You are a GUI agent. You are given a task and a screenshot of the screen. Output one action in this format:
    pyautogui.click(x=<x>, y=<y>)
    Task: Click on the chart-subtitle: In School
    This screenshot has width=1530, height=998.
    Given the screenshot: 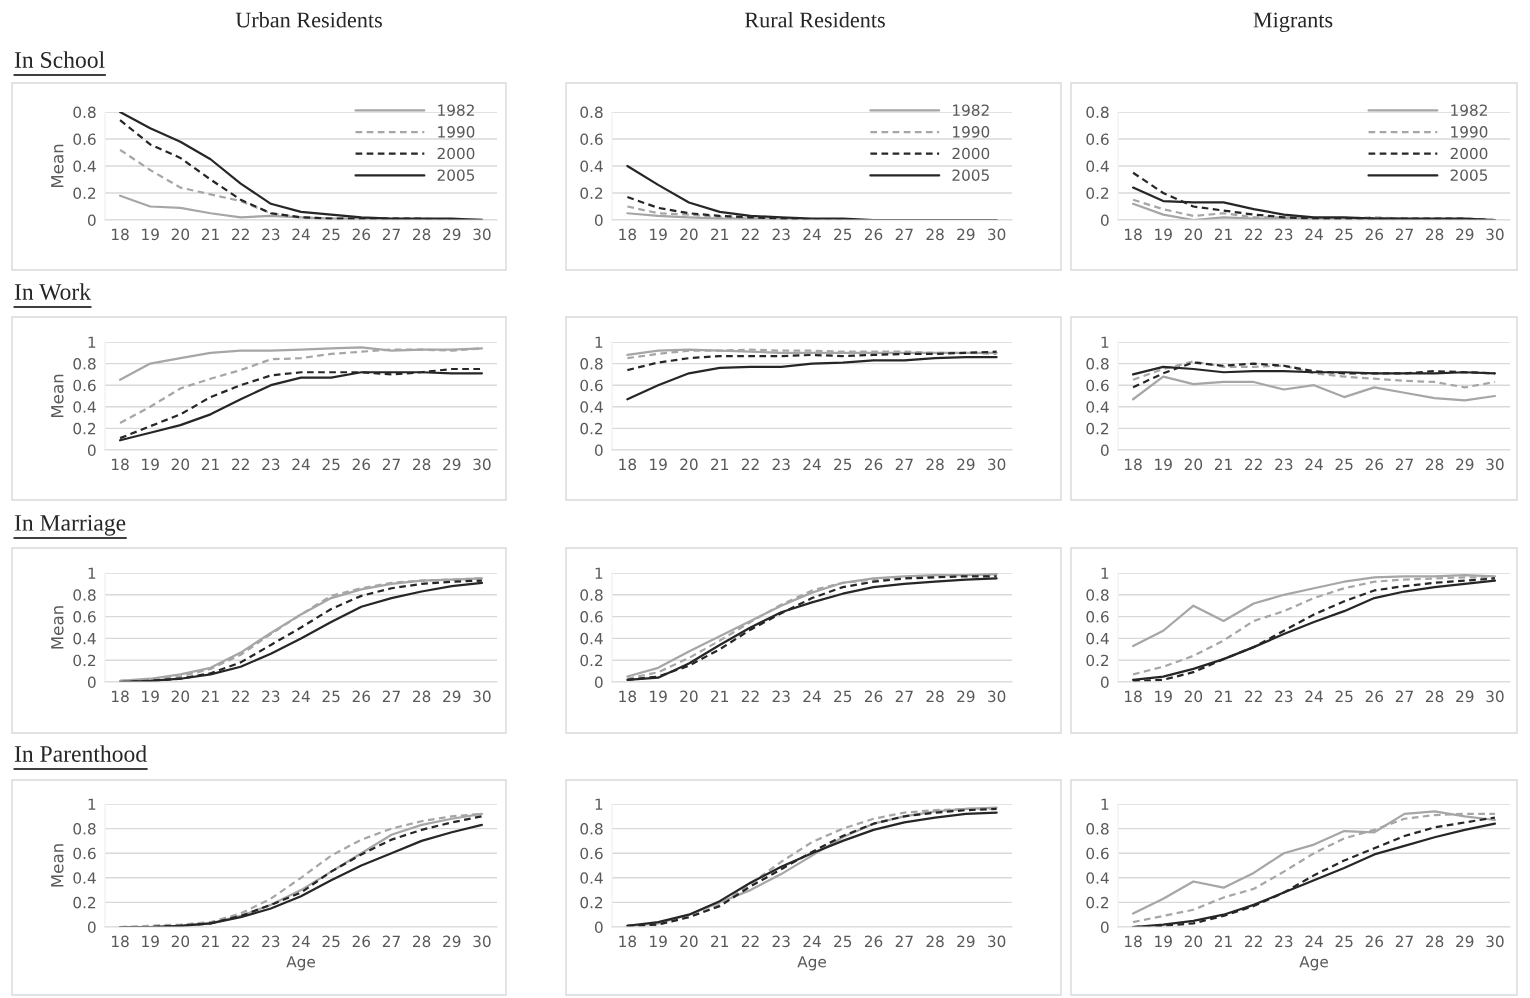 What is the action you would take?
    pyautogui.click(x=59, y=59)
    